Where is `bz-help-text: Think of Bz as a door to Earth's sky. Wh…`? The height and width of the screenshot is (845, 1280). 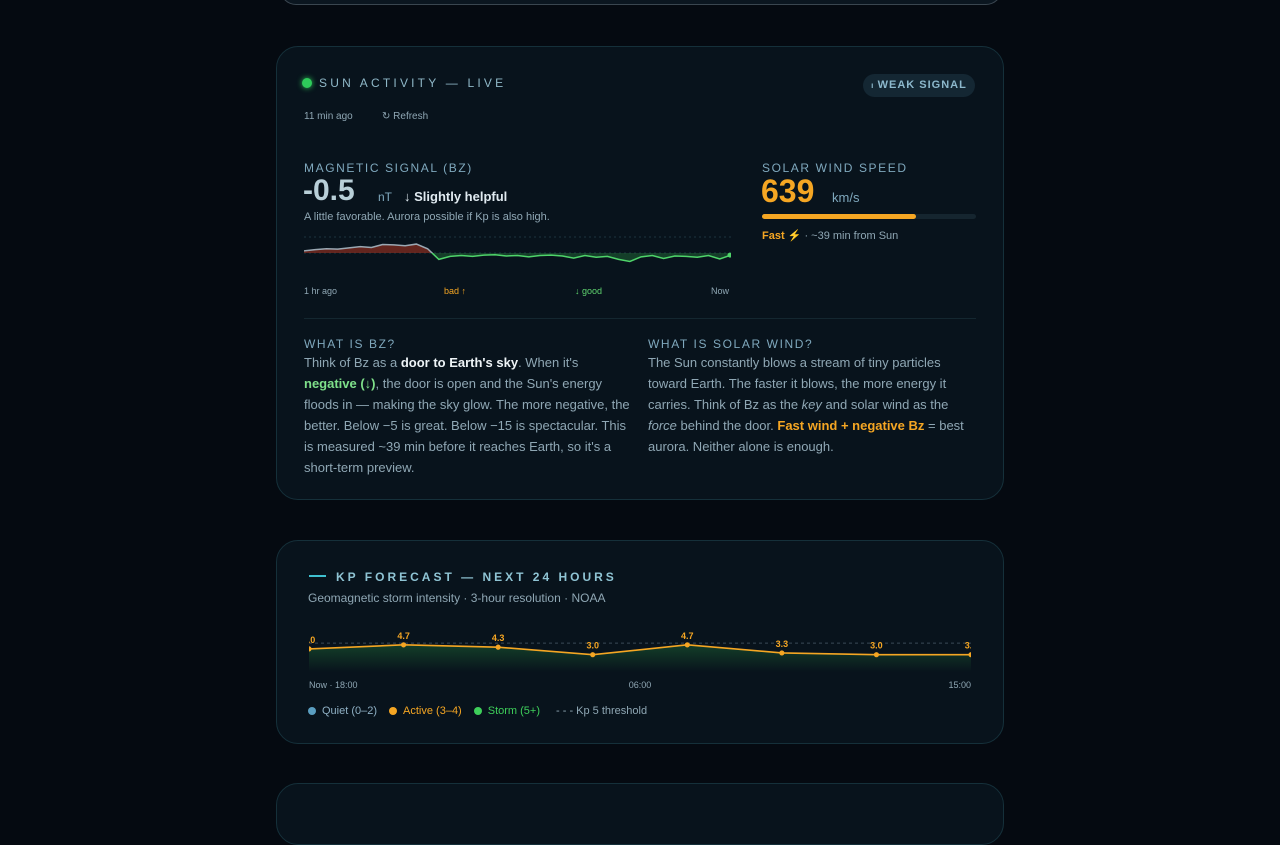
bz-help-text: Think of Bz as a door to Earth's sky. Wh… is located at coordinates (469, 415).